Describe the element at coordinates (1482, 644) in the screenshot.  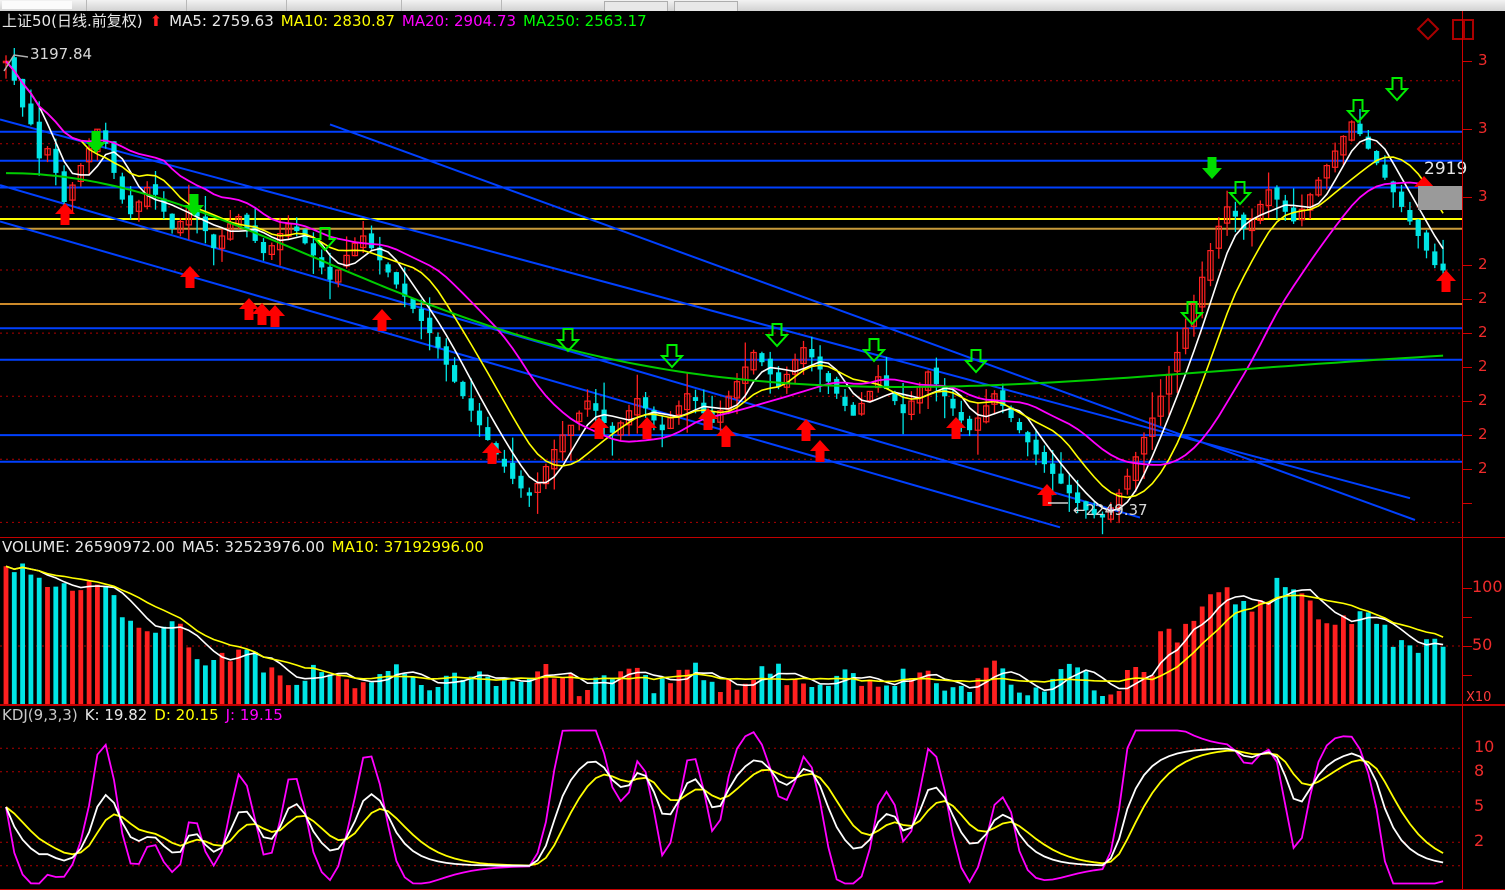
I see `volume-axis-label: 50` at that location.